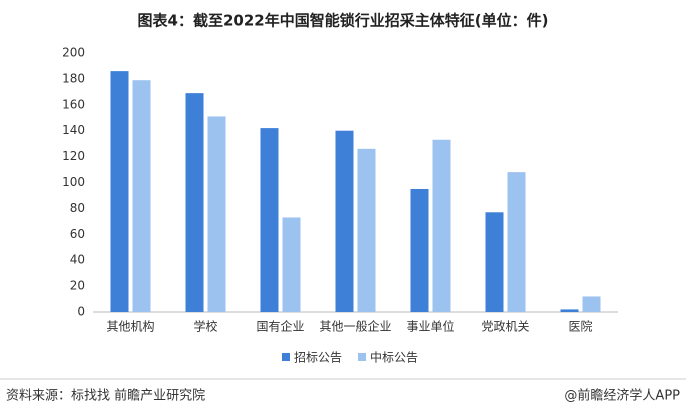 The width and height of the screenshot is (686, 413). Describe the element at coordinates (394, 357) in the screenshot. I see `legend-label: 中标公告` at that location.